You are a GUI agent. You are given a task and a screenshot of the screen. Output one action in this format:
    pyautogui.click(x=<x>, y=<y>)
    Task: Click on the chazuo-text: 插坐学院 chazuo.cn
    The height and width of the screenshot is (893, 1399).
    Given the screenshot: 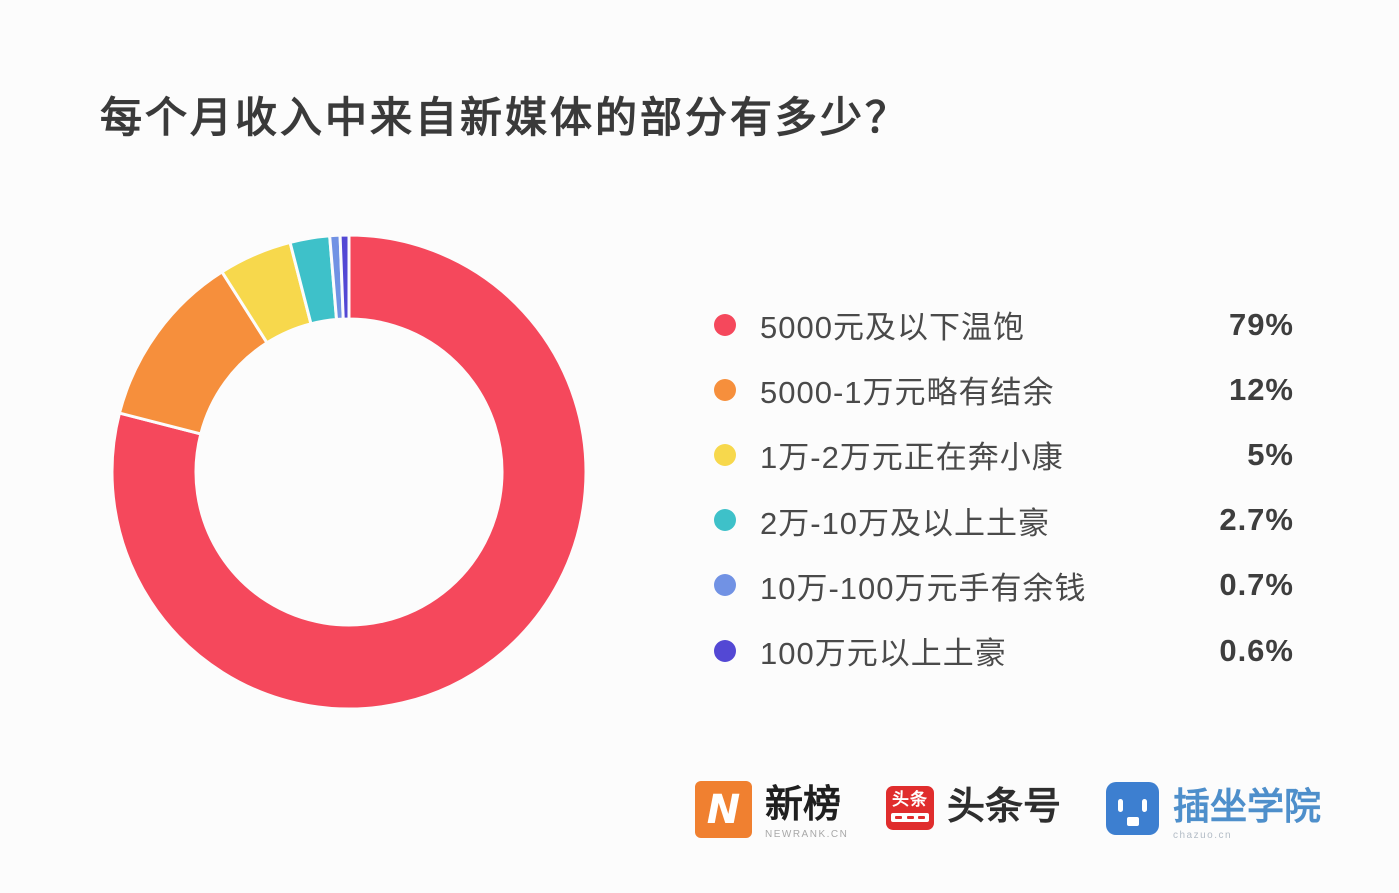 What is the action you would take?
    pyautogui.click(x=1247, y=814)
    